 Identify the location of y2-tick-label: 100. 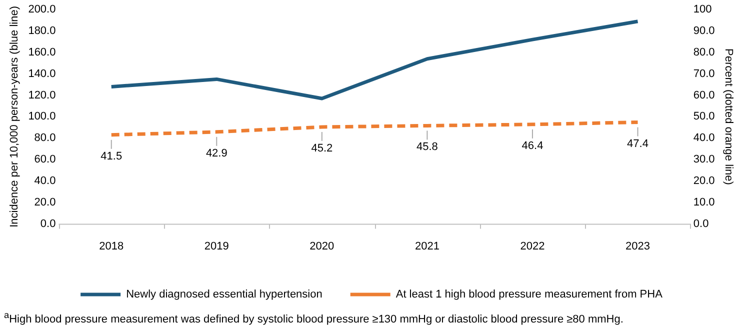
(702, 10).